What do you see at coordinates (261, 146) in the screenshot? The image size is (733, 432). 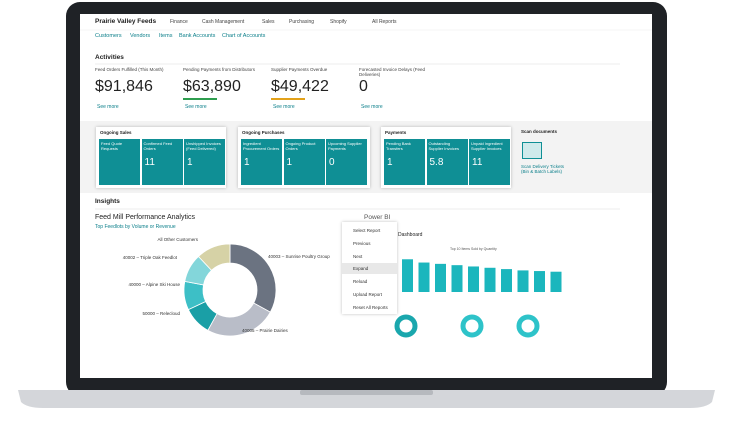 I see `tile-label: Ingredient Procurement Orders` at bounding box center [261, 146].